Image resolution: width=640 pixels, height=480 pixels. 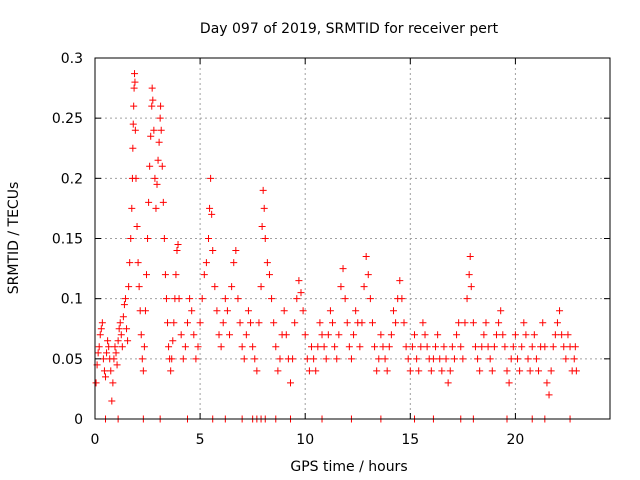 I want to click on x-axis-label: GPS time / hours, so click(x=348, y=467).